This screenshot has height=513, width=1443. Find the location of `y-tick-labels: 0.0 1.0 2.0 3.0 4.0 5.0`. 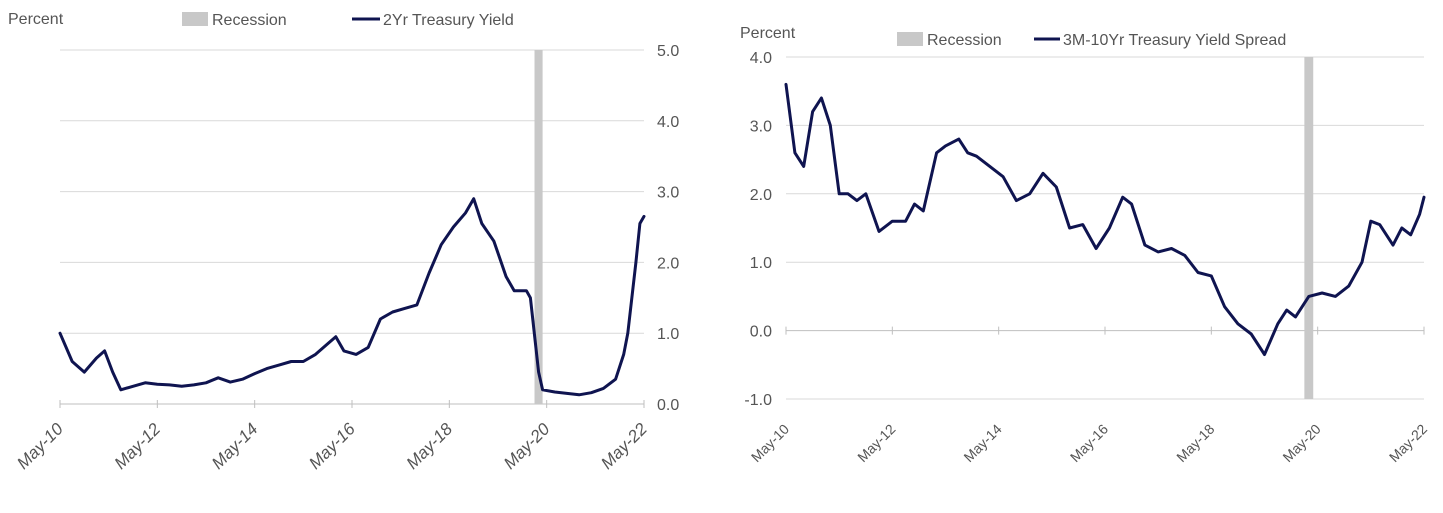

y-tick-labels: 0.0 1.0 2.0 3.0 4.0 5.0 is located at coordinates (668, 228).